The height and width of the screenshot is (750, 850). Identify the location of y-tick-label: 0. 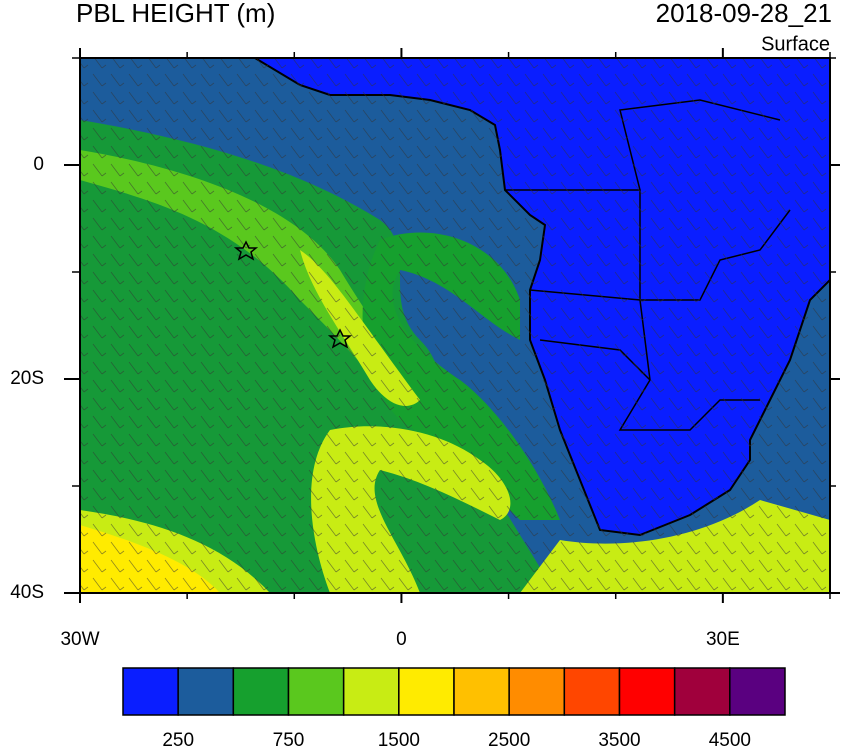
(38, 164).